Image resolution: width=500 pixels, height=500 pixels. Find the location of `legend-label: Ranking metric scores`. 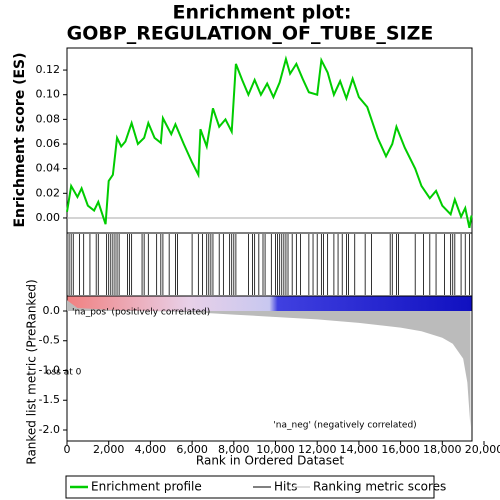

legend-label: Ranking metric scores is located at coordinates (379, 487).